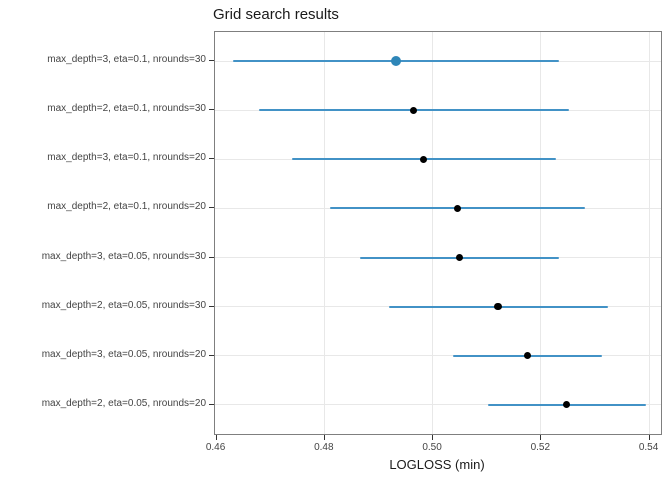  What do you see at coordinates (324, 447) in the screenshot?
I see `x-axis-tick-label: 0.48` at bounding box center [324, 447].